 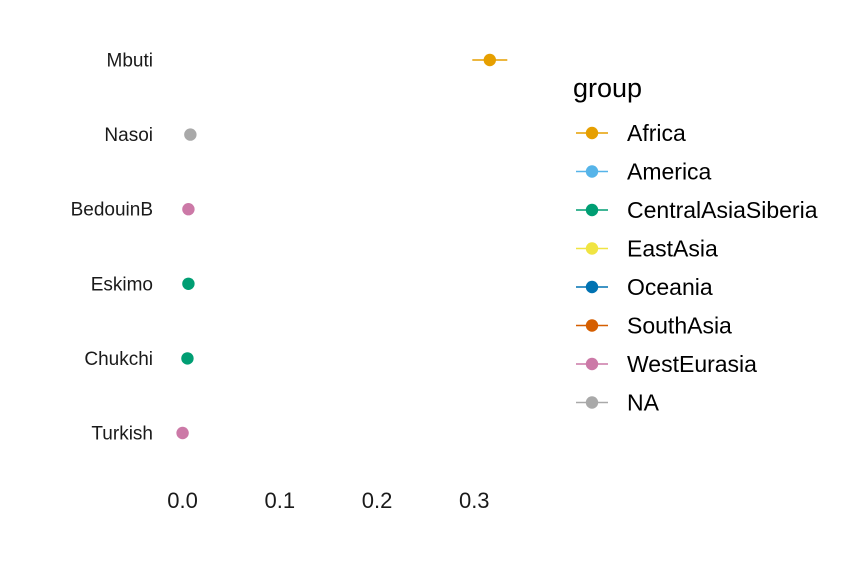 What do you see at coordinates (669, 172) in the screenshot?
I see `legend-label: America` at bounding box center [669, 172].